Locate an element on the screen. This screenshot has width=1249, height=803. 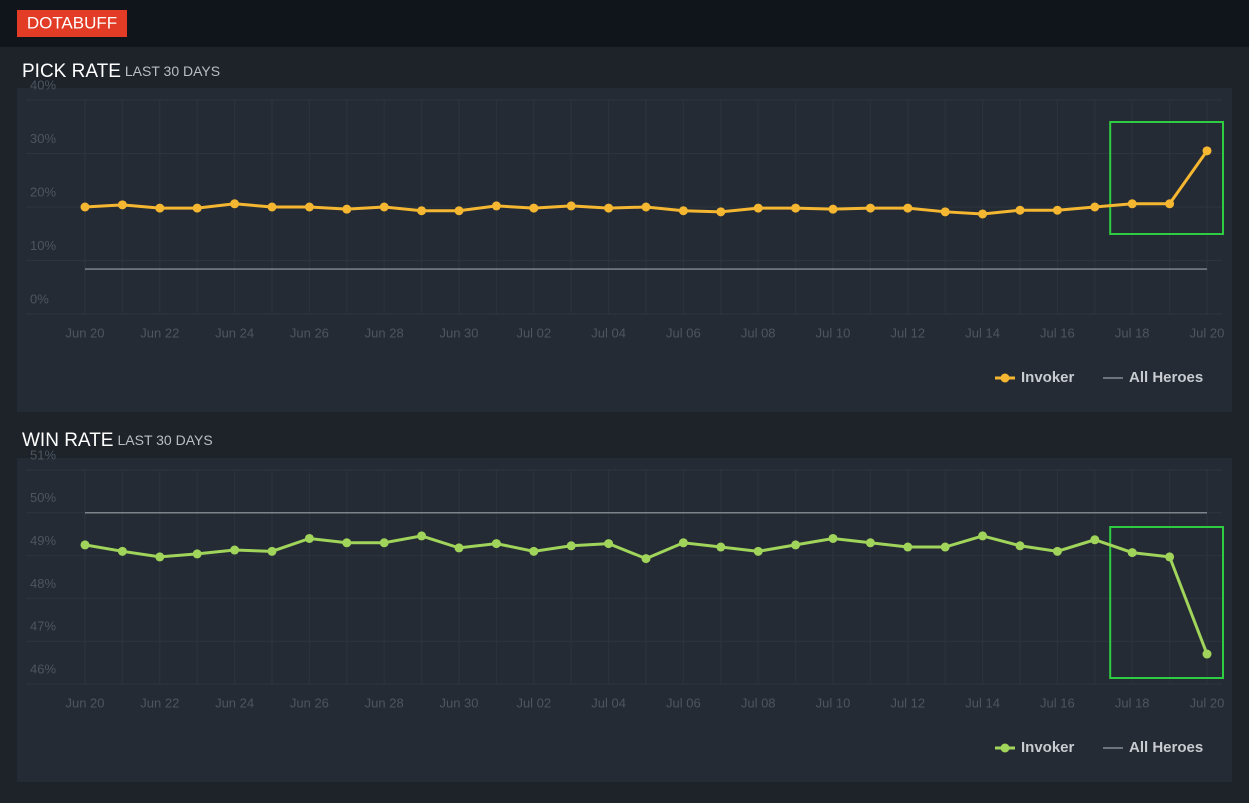
chart-title: PICK RATE is located at coordinates (71, 71).